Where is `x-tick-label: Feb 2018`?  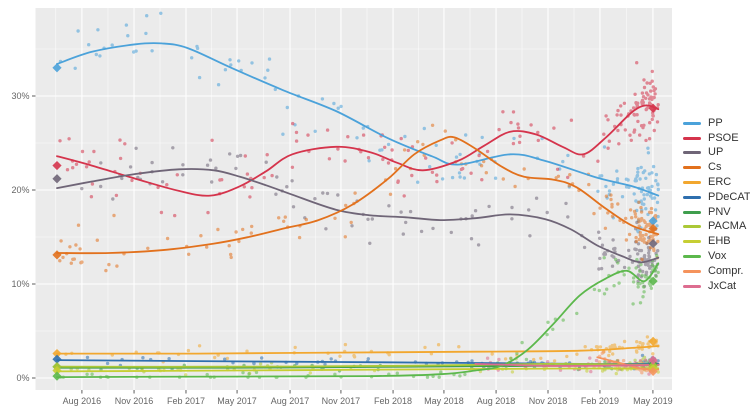
x-tick-label: Feb 2018 is located at coordinates (393, 401).